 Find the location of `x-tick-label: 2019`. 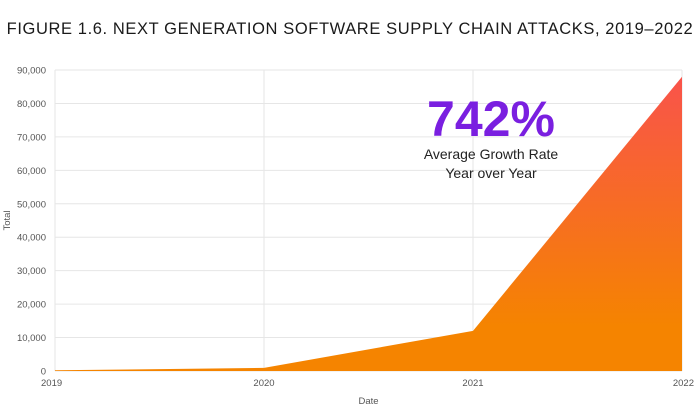

x-tick-label: 2019 is located at coordinates (51, 383).